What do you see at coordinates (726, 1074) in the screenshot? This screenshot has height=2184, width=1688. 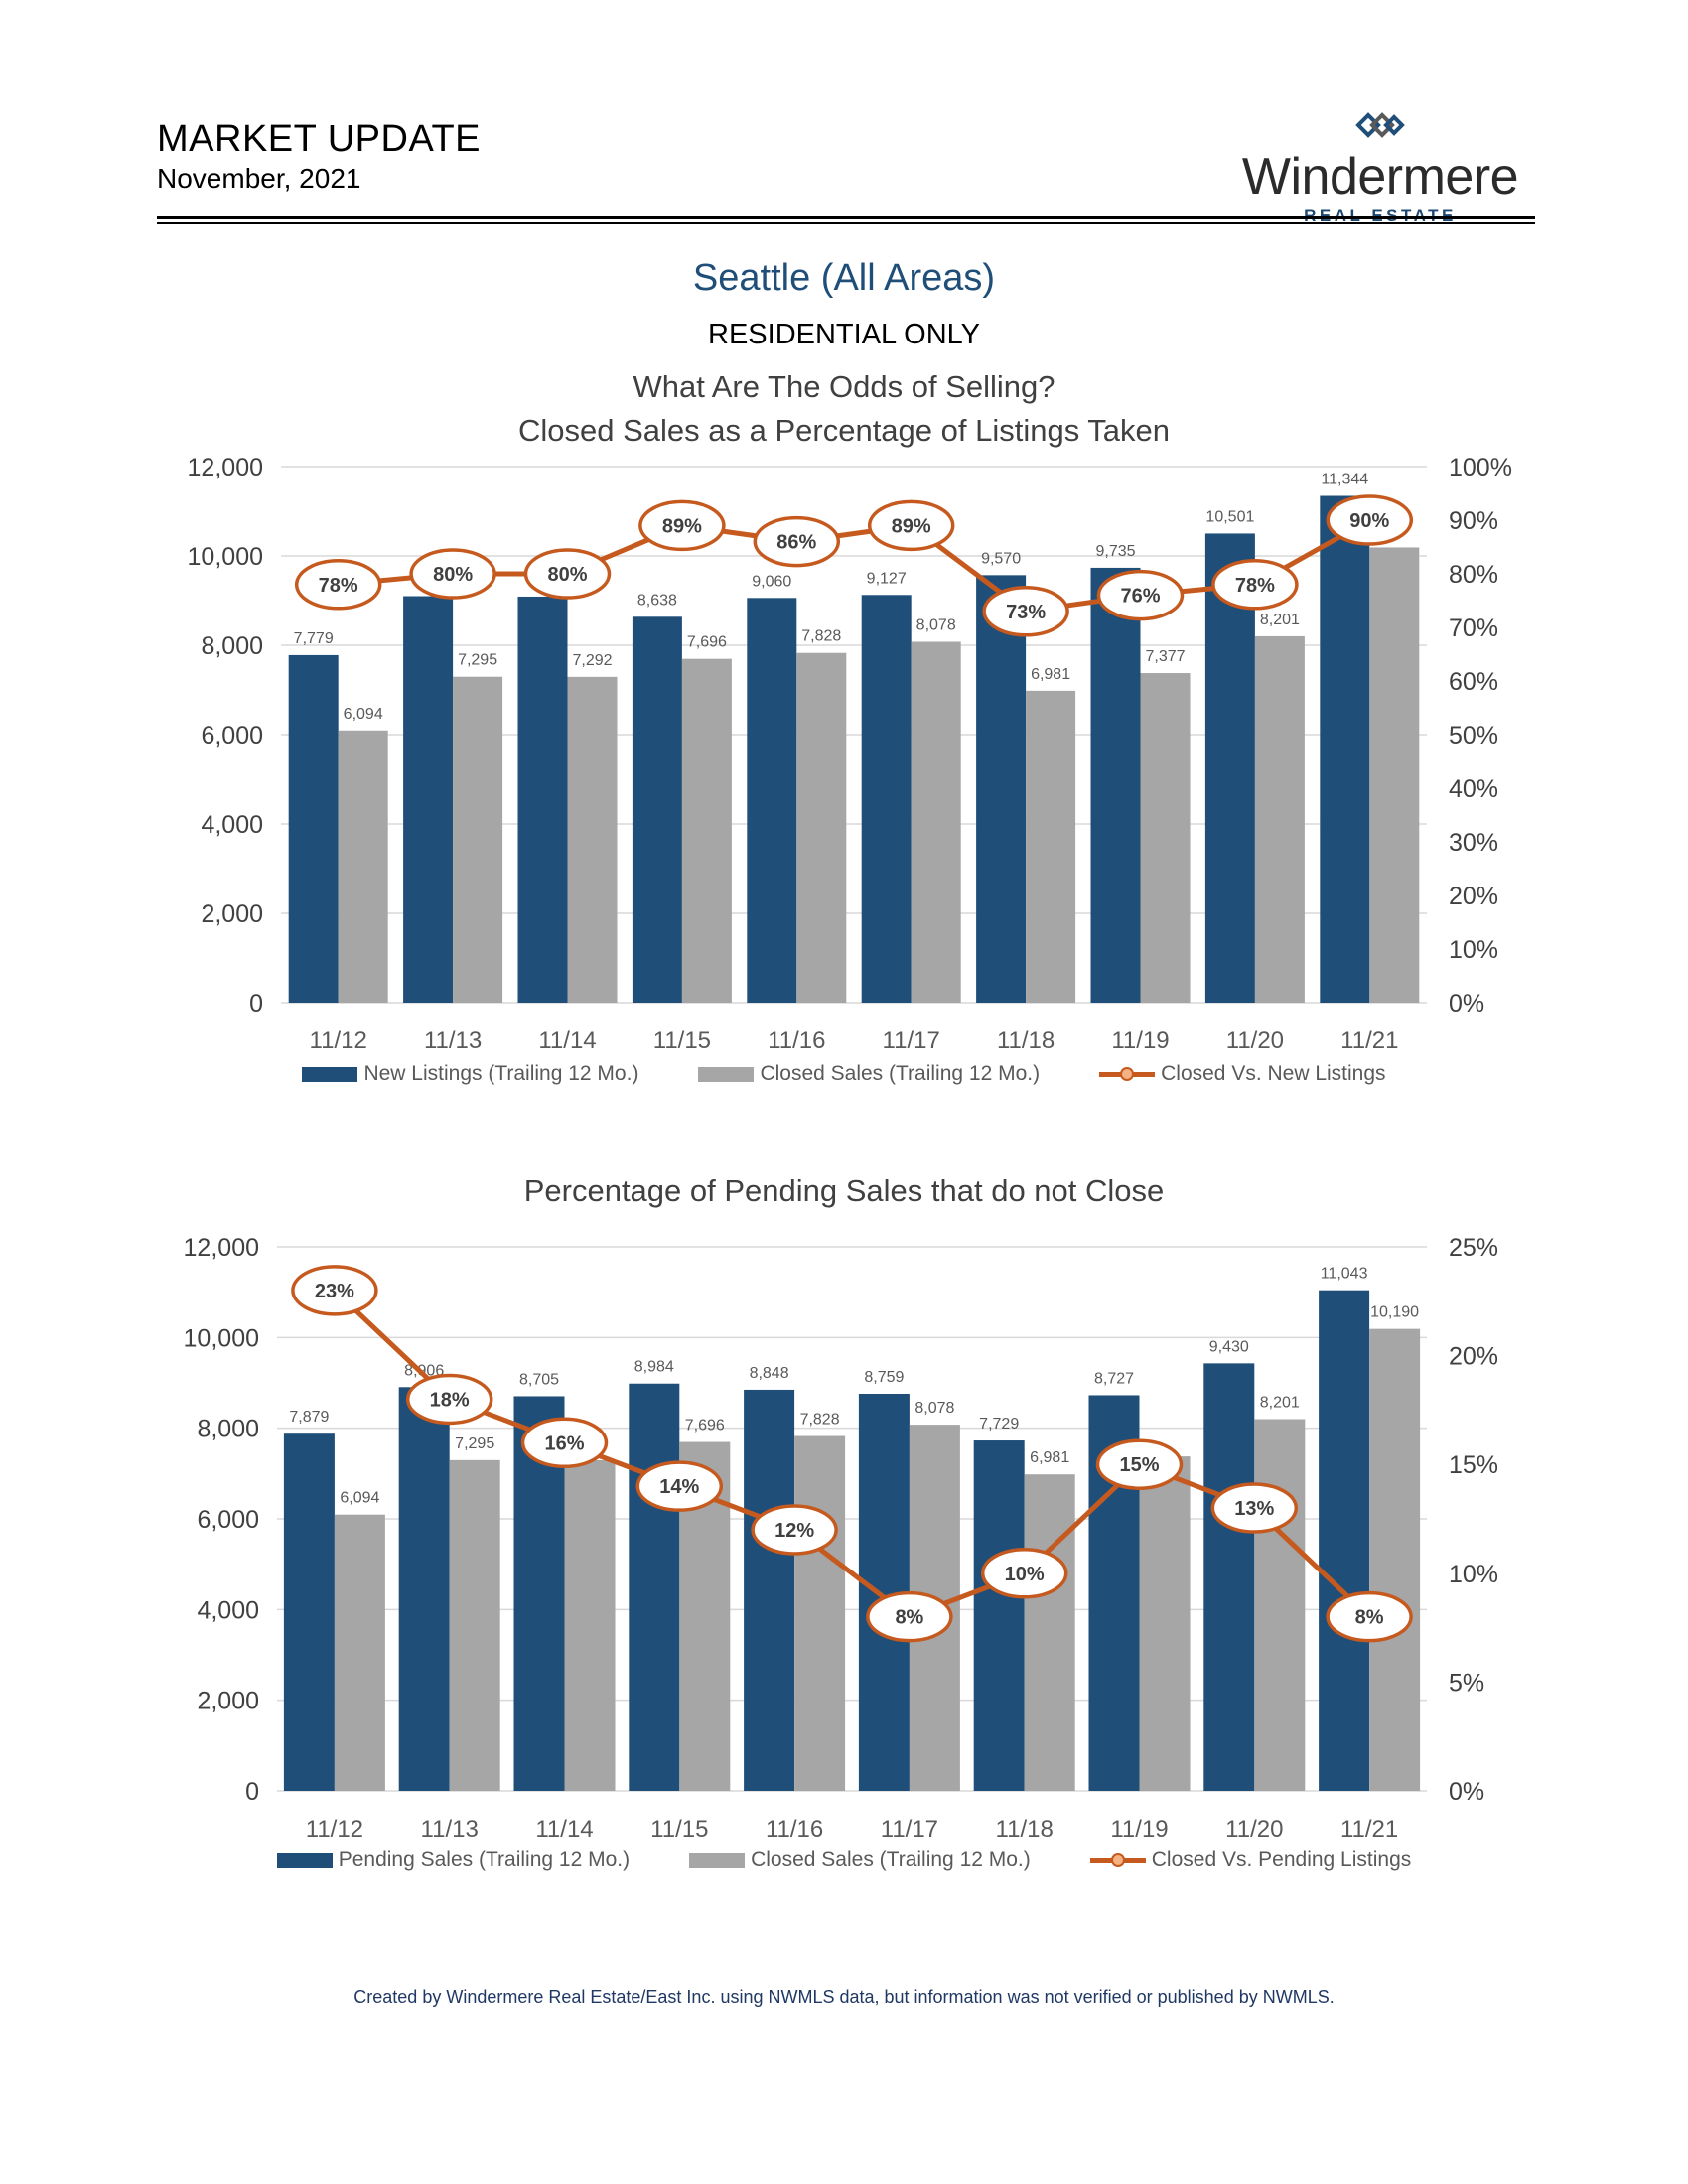 I see `legend-swatch` at bounding box center [726, 1074].